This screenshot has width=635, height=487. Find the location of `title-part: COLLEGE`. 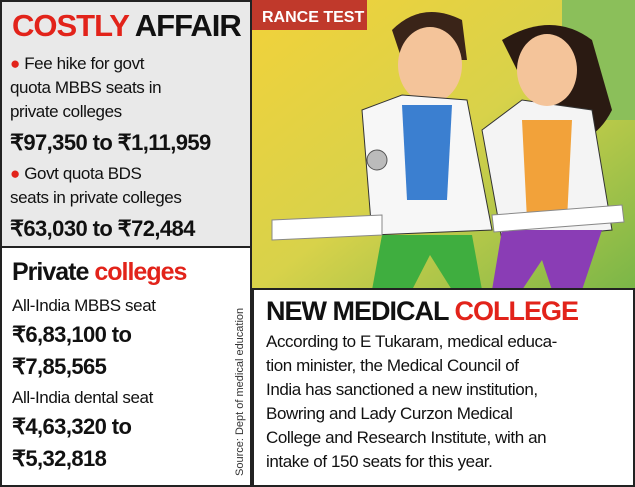

title-part: COLLEGE is located at coordinates (517, 311).